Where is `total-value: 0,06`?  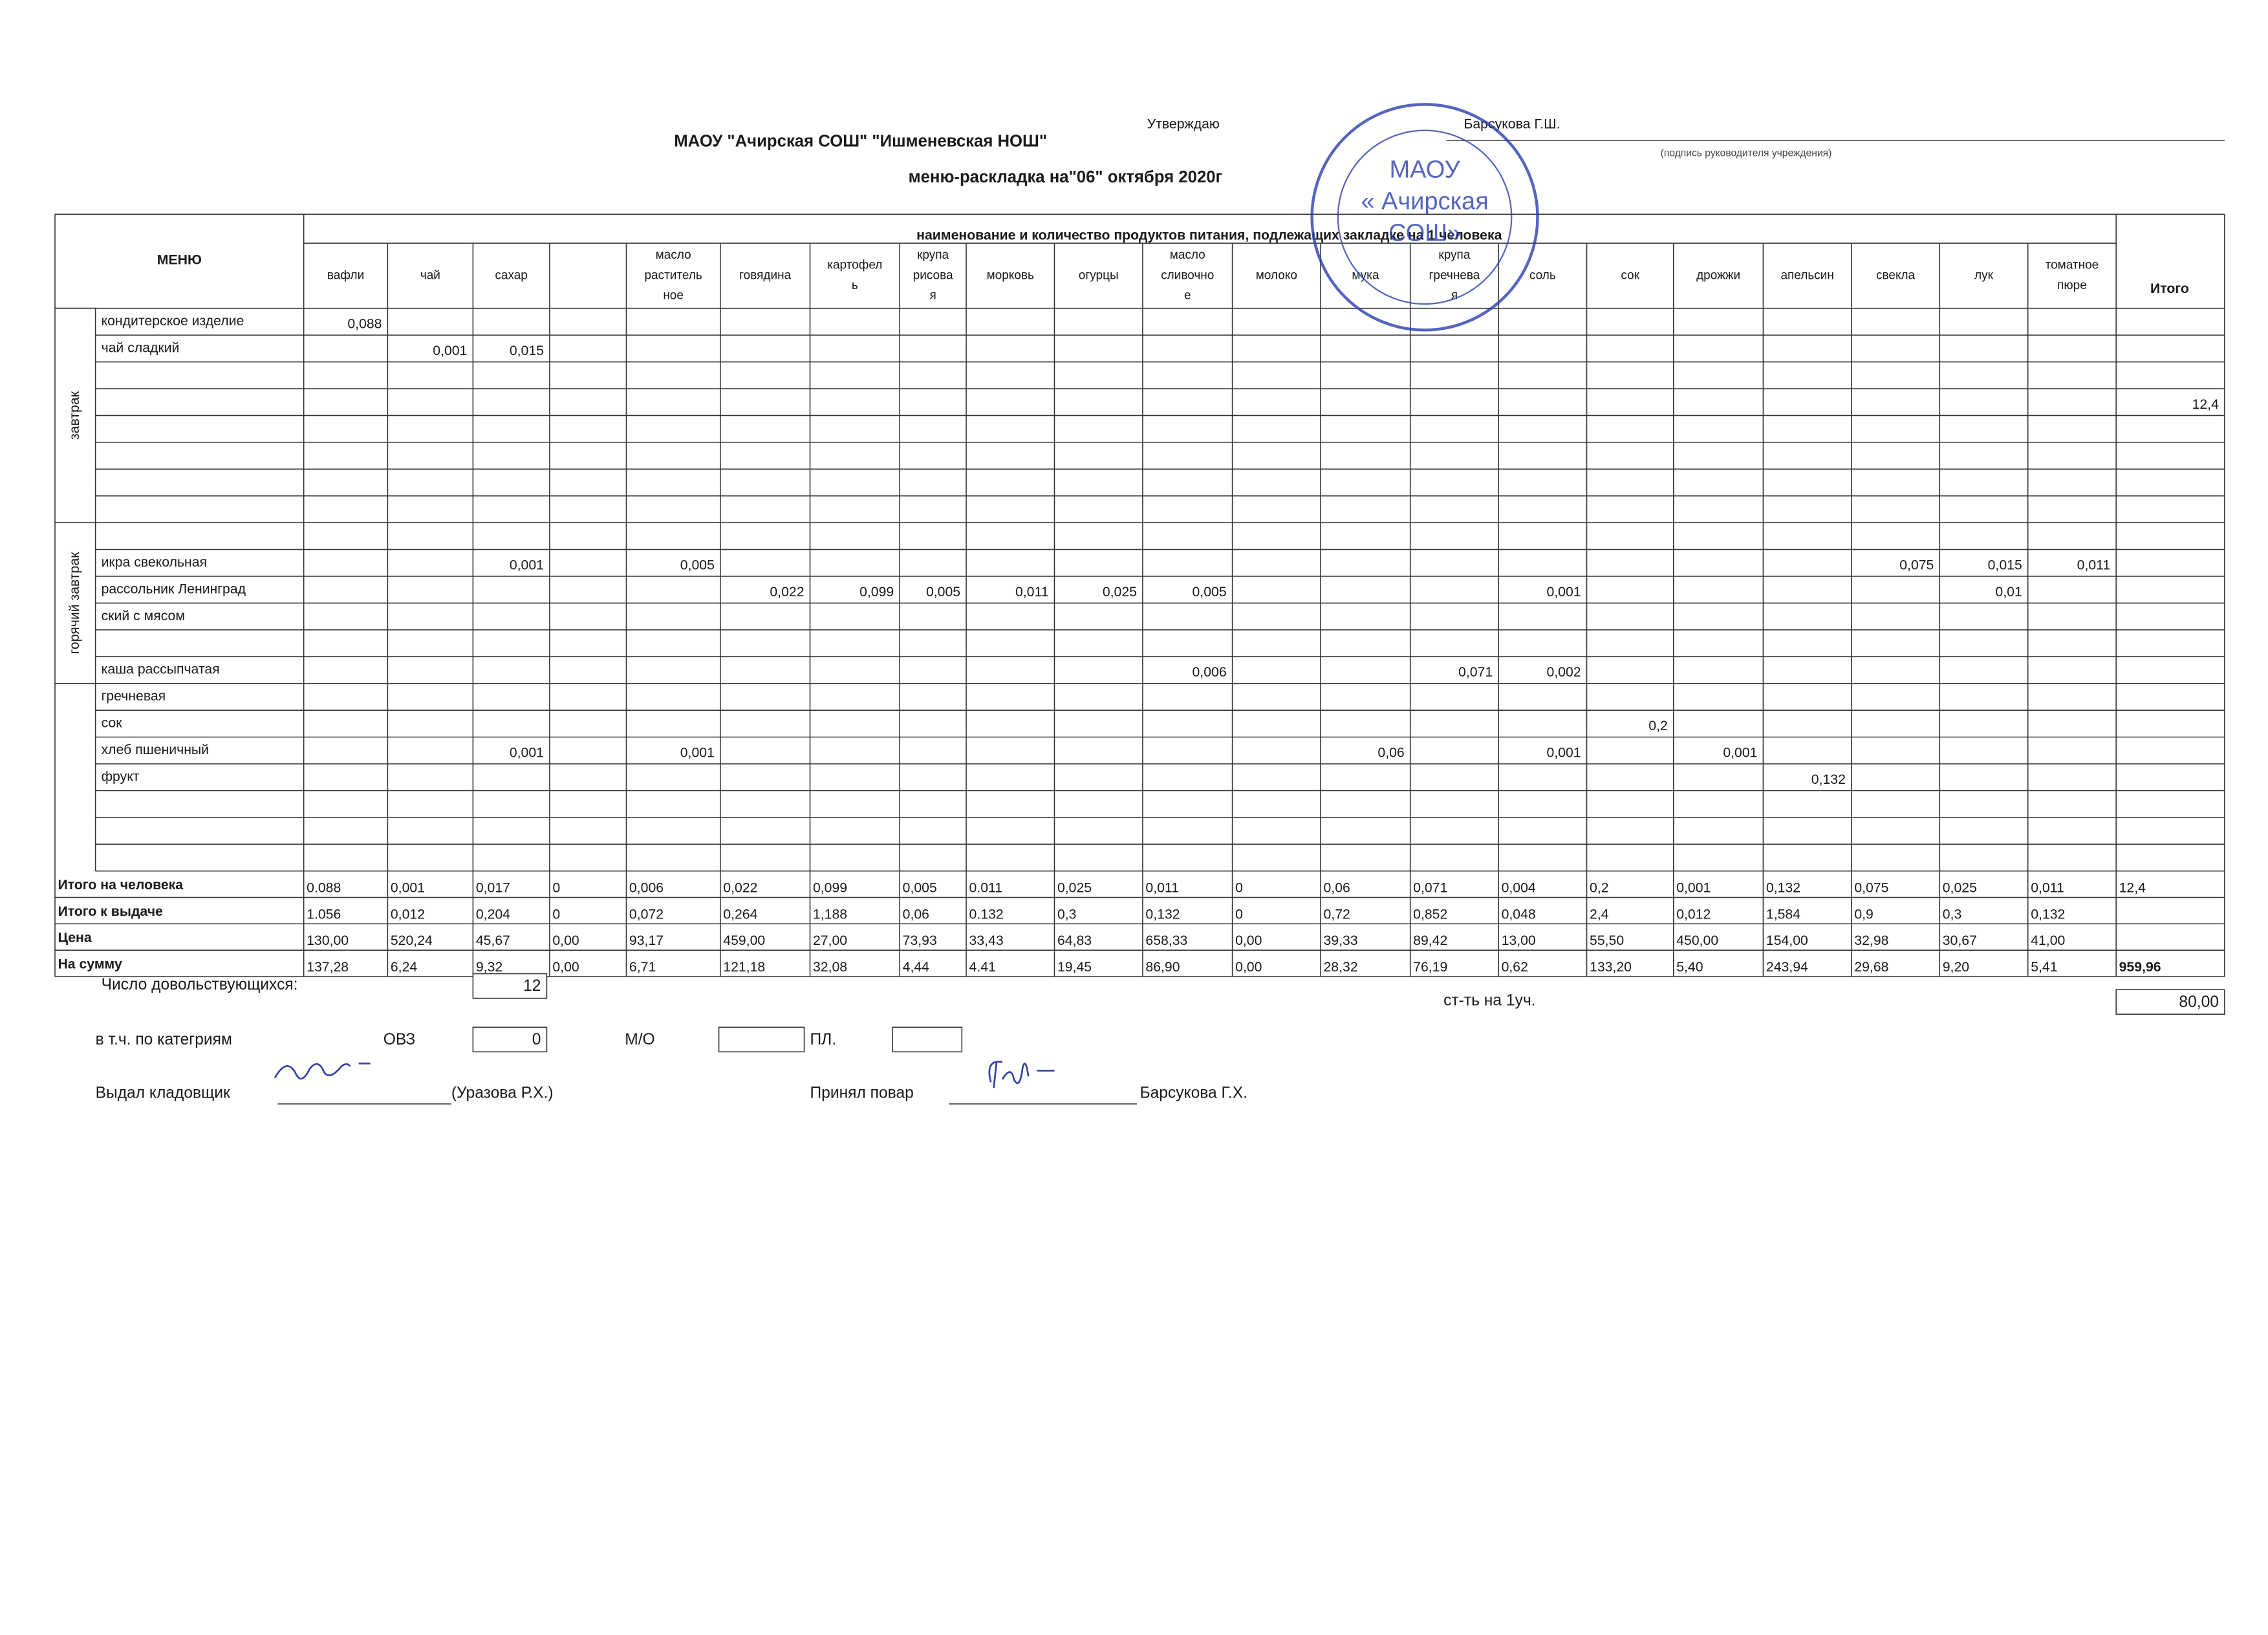 total-value: 0,06 is located at coordinates (916, 914).